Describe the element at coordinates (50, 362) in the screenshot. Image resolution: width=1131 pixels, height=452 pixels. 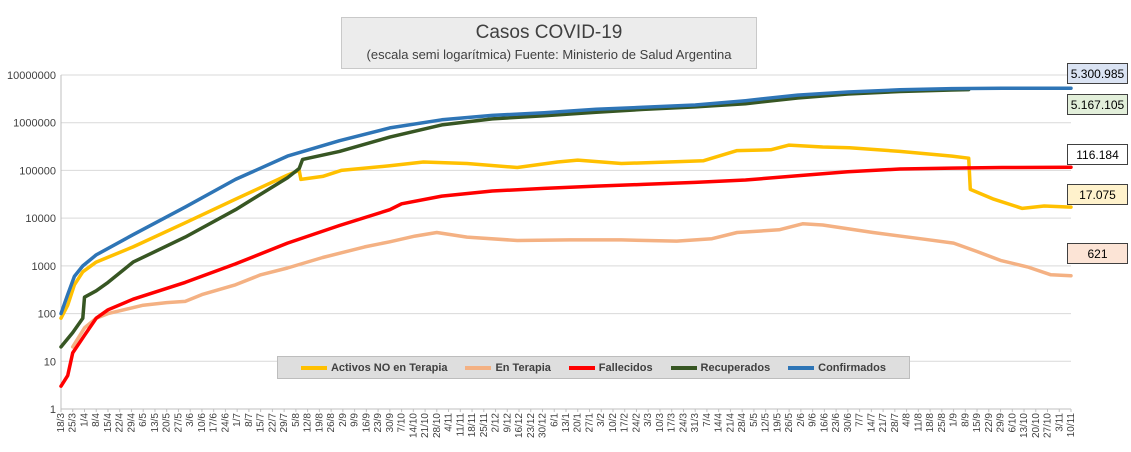
I see `y-tick-label: 10` at that location.